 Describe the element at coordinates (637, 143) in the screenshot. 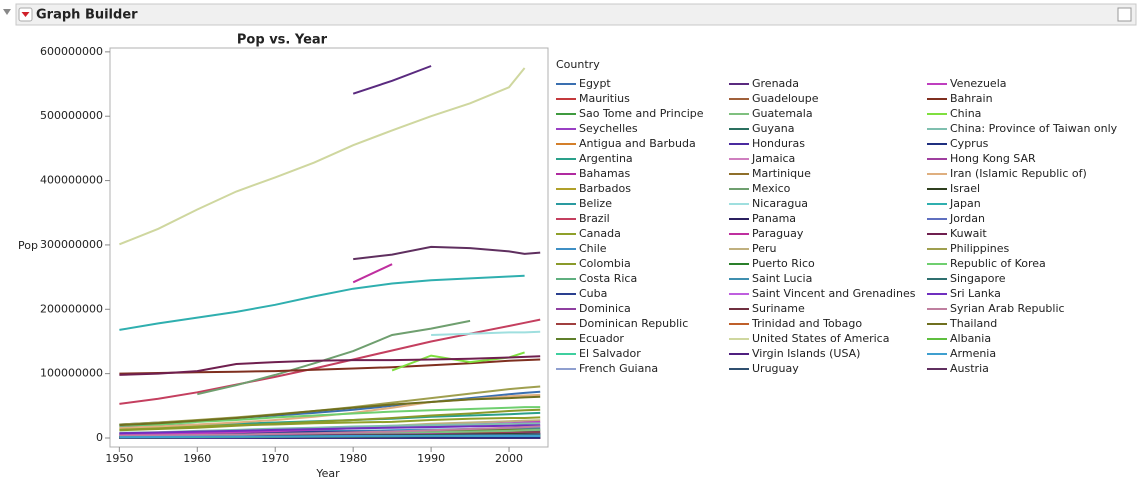

I see `legend-label: Antigua and Barbuda` at that location.